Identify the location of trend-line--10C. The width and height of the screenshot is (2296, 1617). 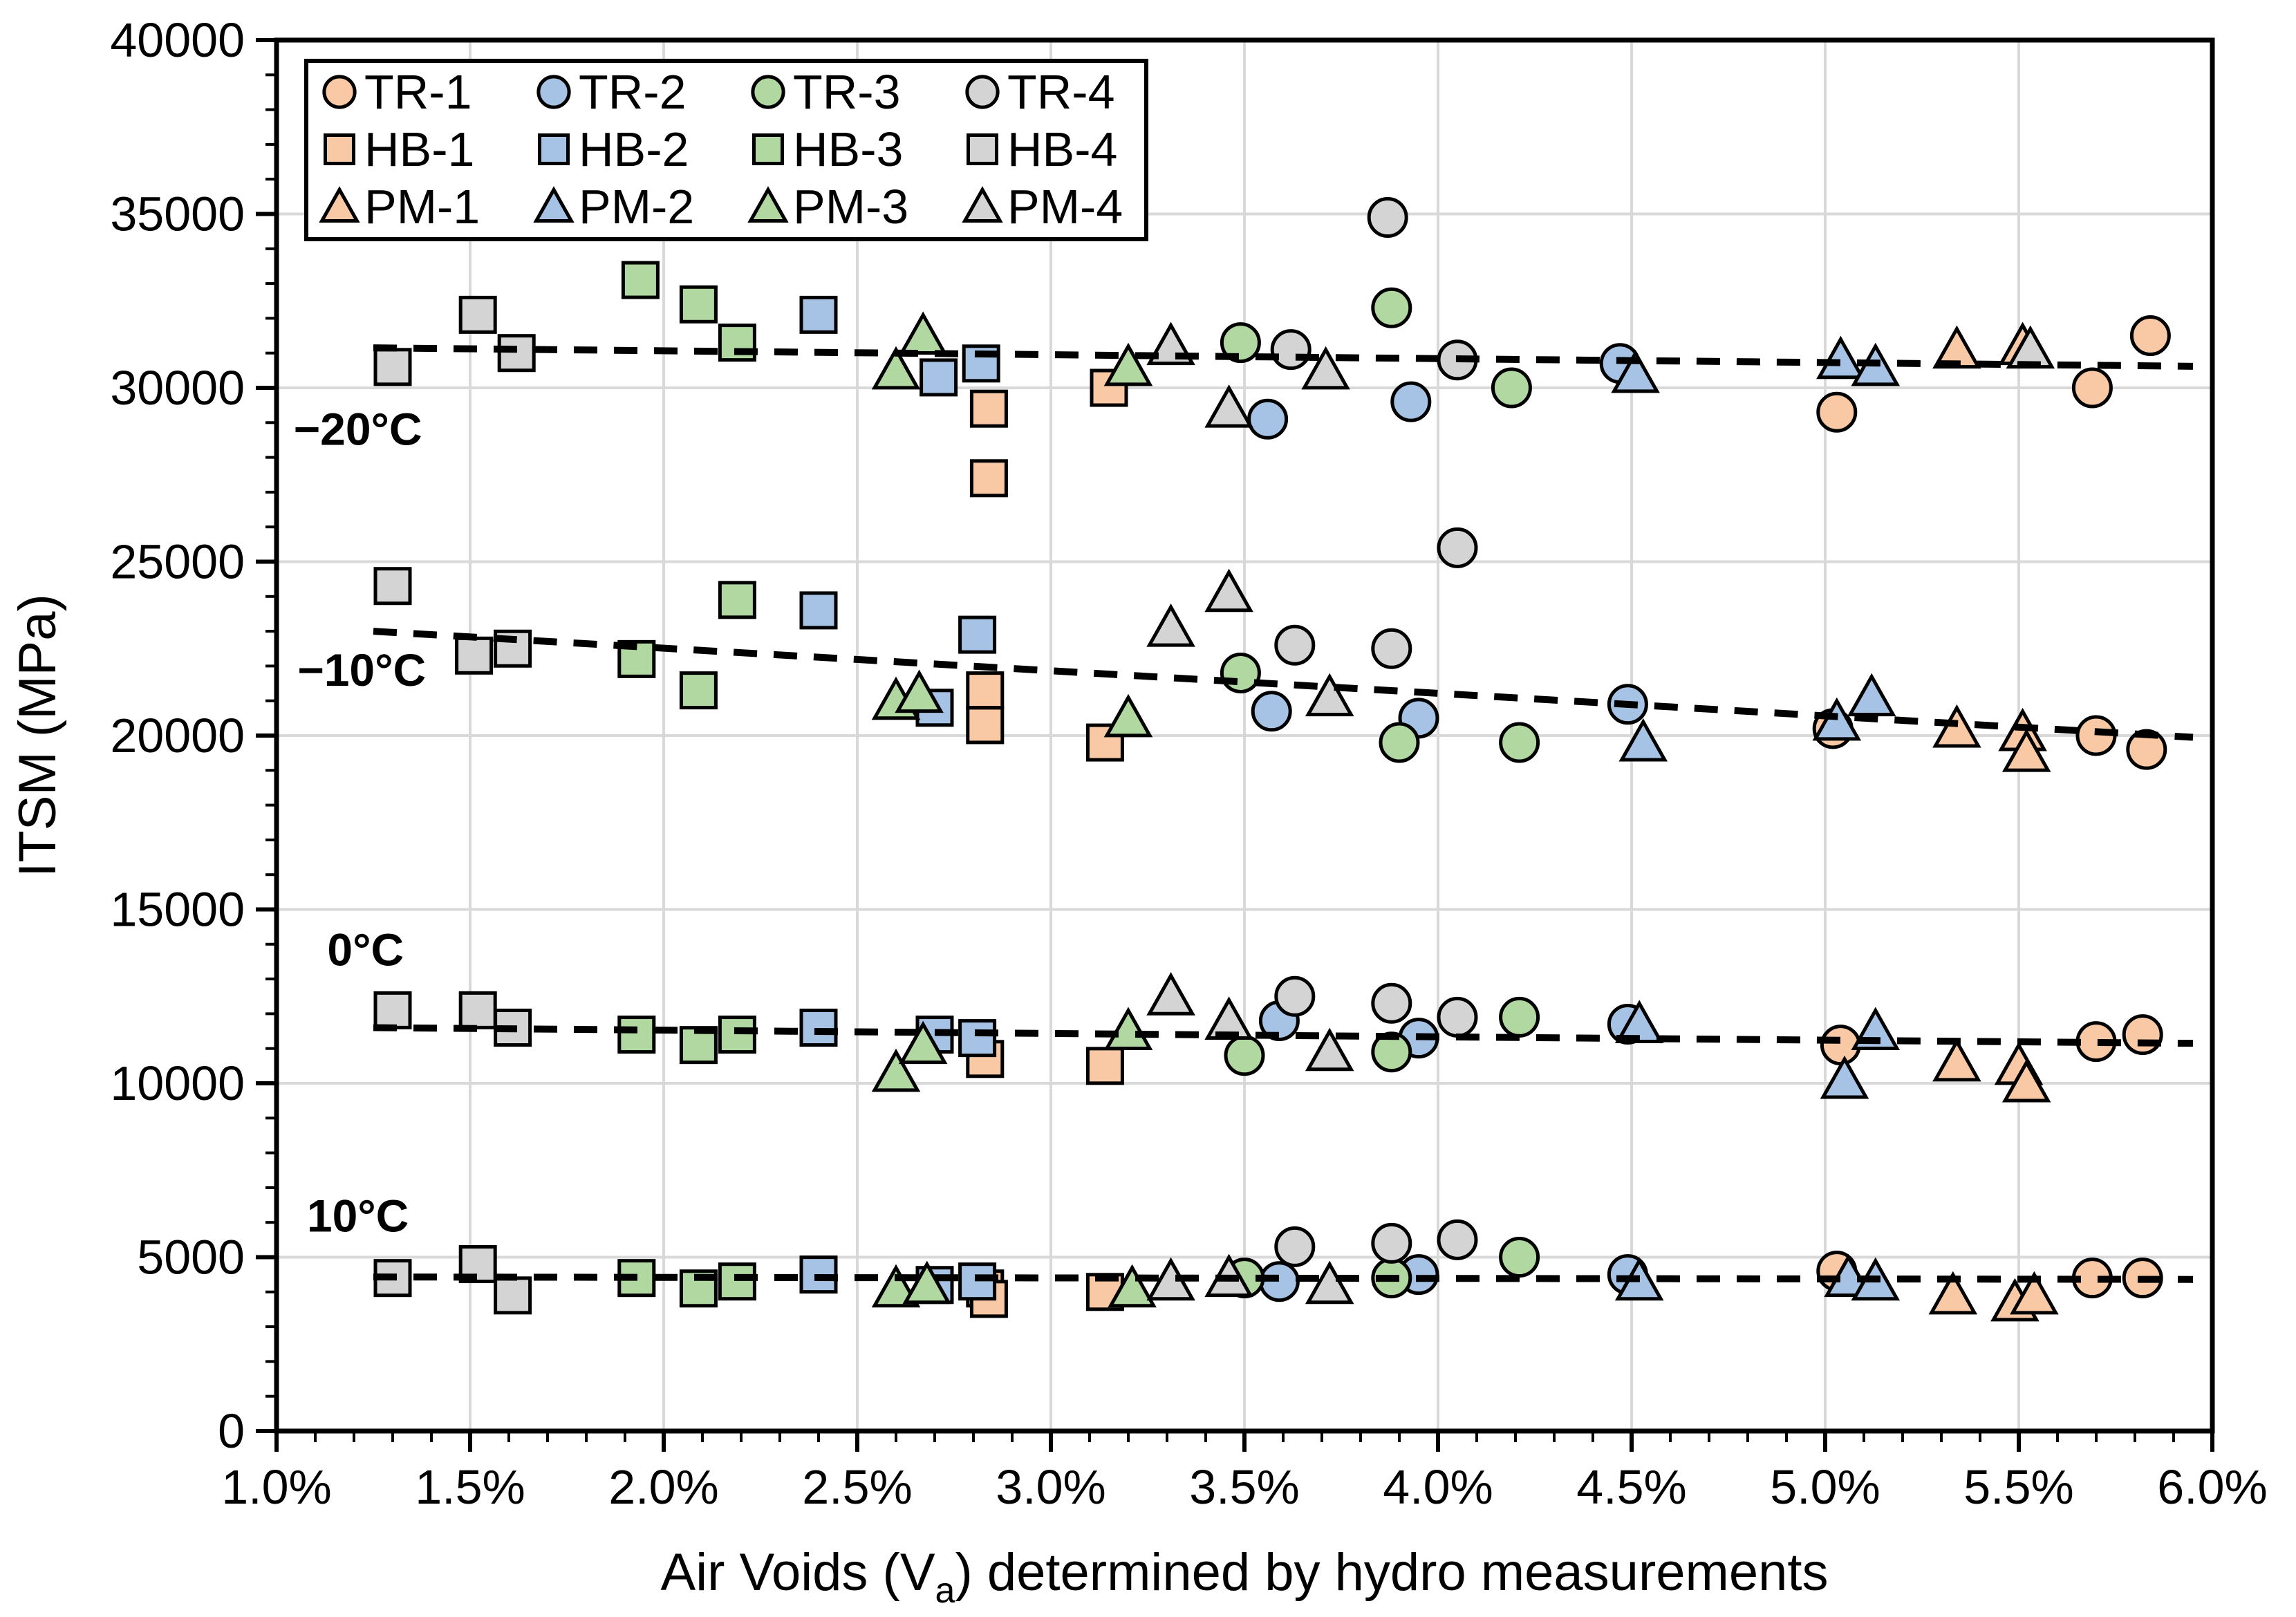
(1283, 684).